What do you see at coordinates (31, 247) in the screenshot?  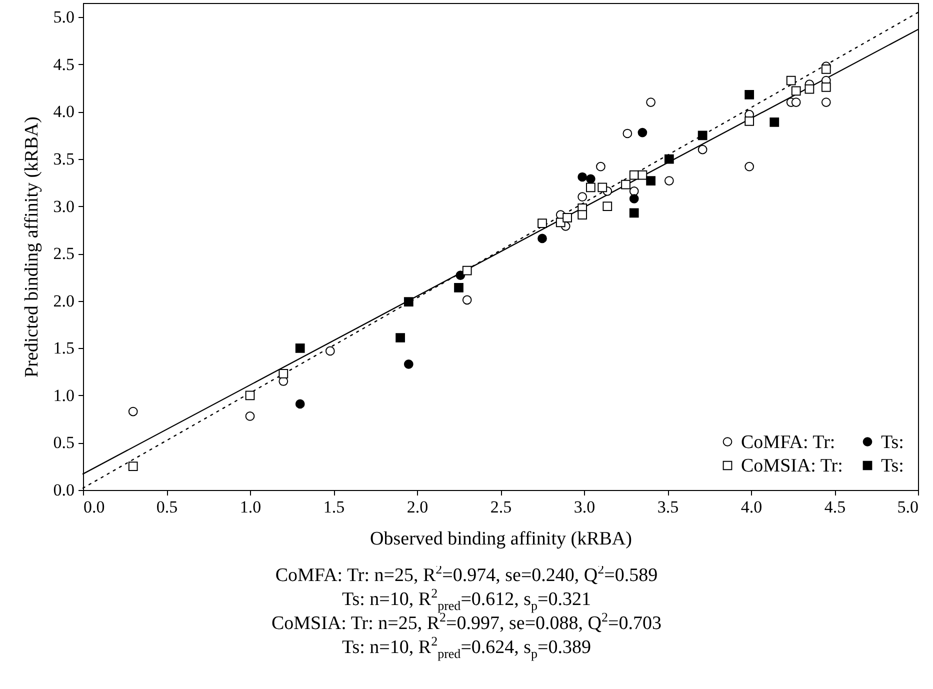 I see `y-axis-title: Predicted binding affinity (kRBA)` at bounding box center [31, 247].